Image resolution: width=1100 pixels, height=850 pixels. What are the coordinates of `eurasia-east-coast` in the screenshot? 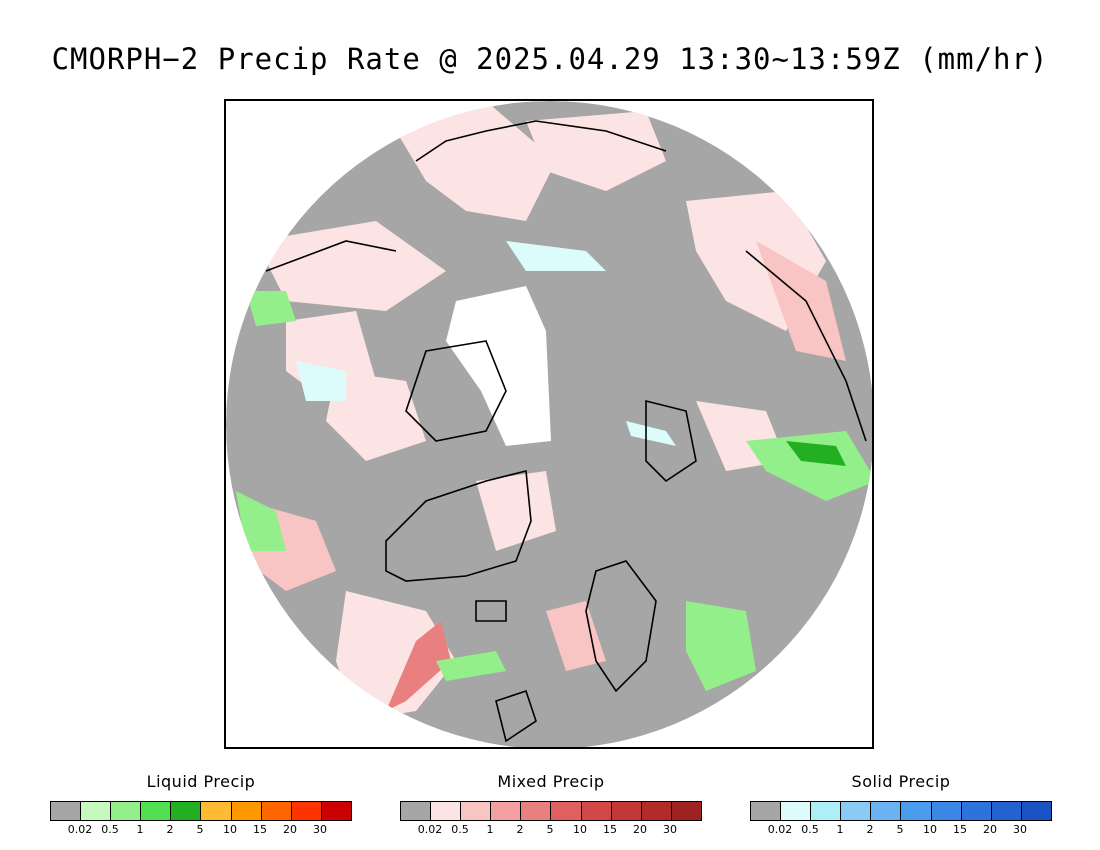 It's located at (806, 346).